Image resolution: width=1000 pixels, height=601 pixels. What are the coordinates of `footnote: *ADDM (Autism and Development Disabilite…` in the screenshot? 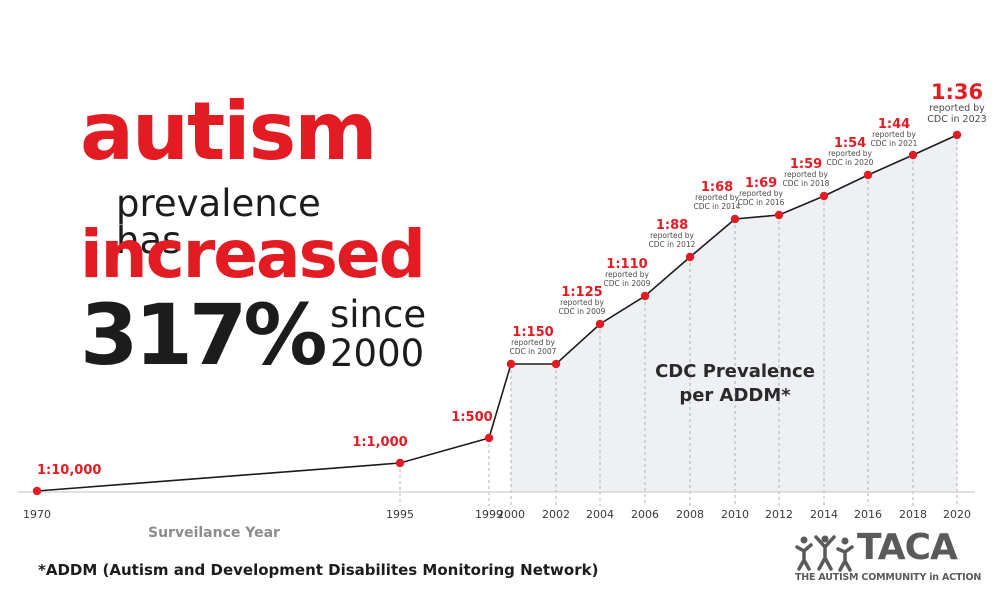 It's located at (318, 570).